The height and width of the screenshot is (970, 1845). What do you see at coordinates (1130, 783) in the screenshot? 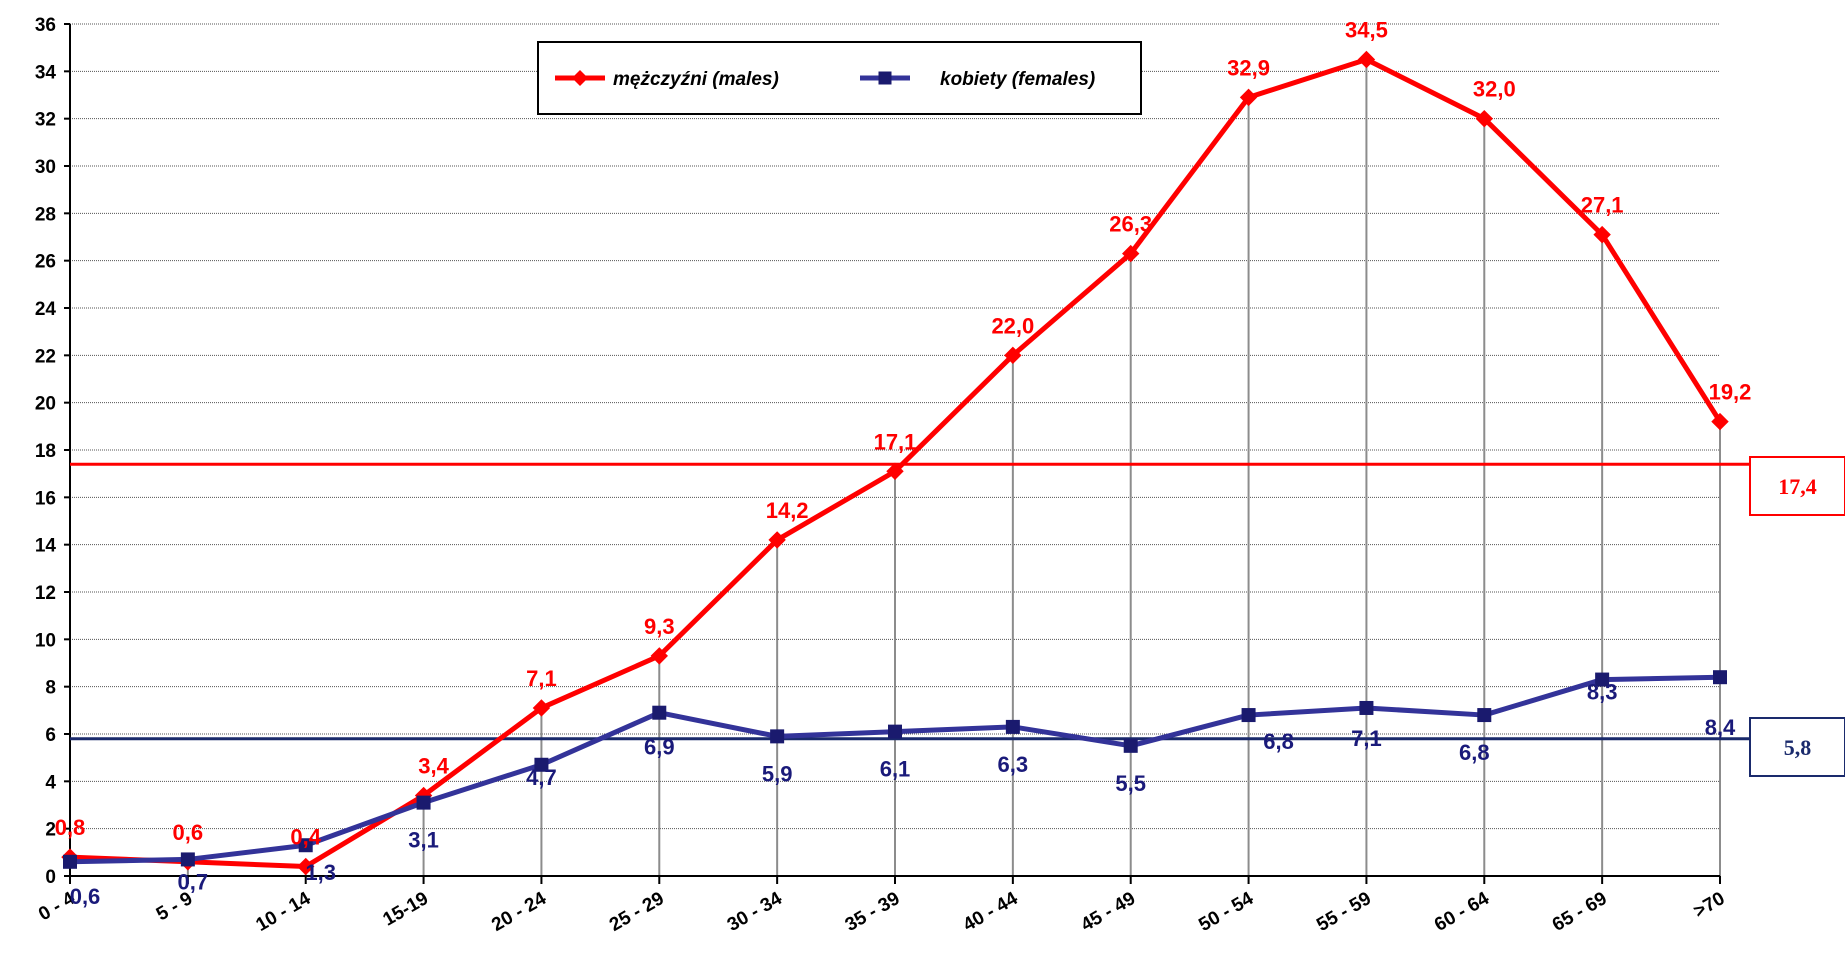
I see `data-label-females: 5,5` at bounding box center [1130, 783].